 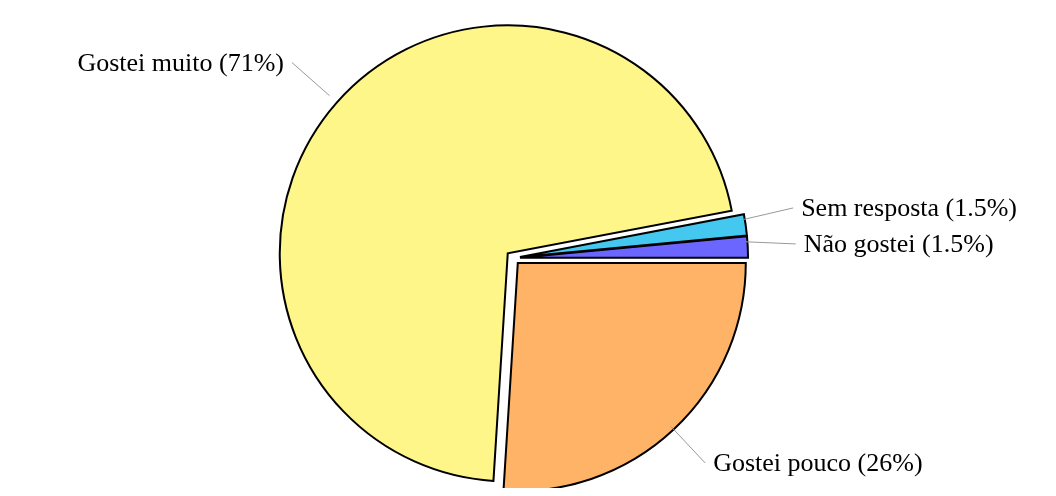 What do you see at coordinates (818, 463) in the screenshot?
I see `slice-label: Gostei pouco (26%)` at bounding box center [818, 463].